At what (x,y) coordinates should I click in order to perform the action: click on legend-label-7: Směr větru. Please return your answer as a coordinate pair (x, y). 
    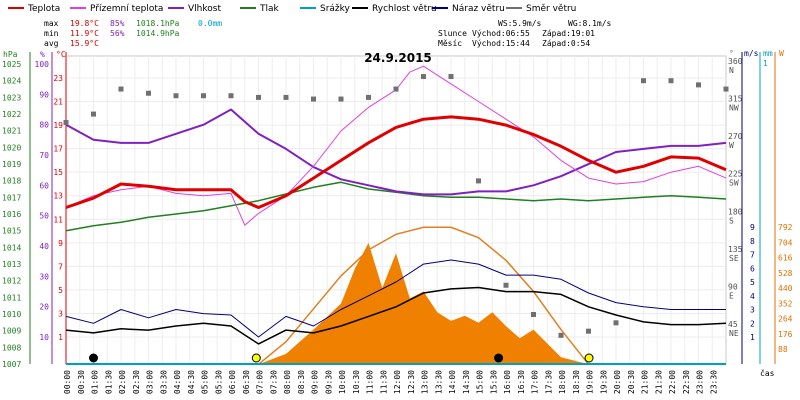
    Looking at the image, I should click on (551, 9).